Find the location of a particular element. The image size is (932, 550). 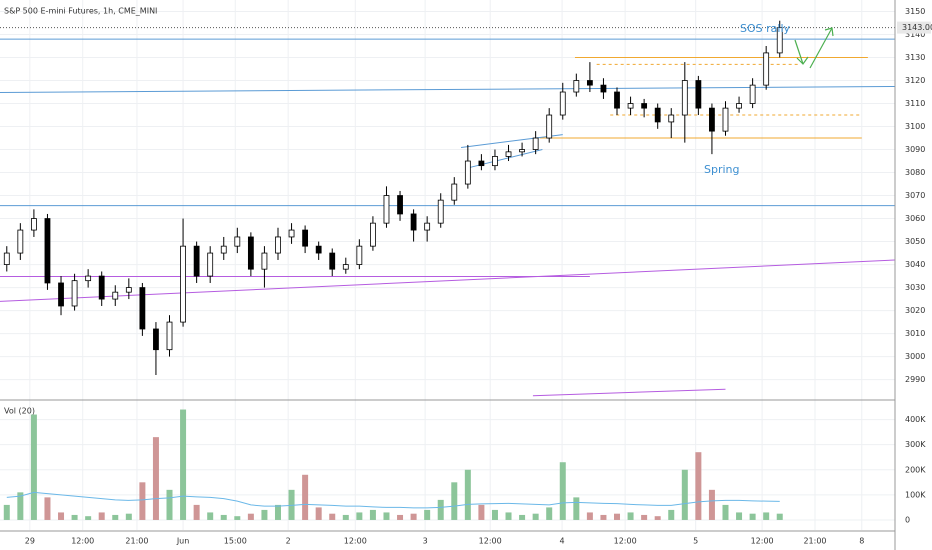

y-tick-label: 300K is located at coordinates (915, 444).